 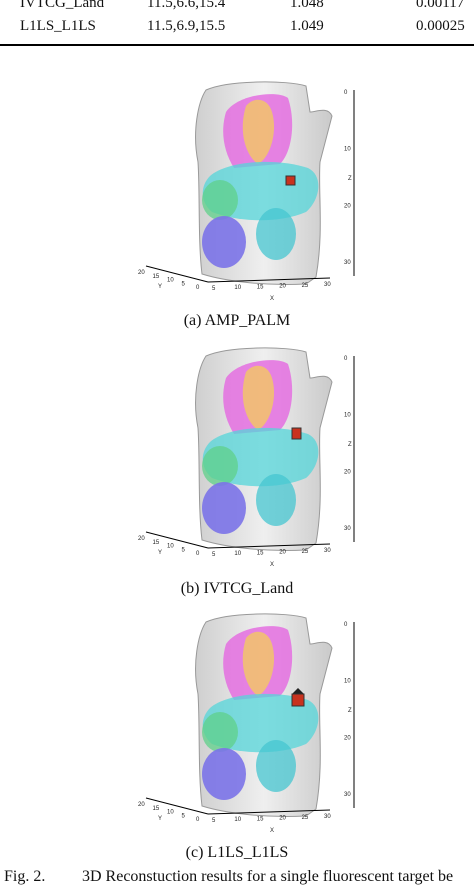 I want to click on table-row-1-position: 11.5,6.6,15.4, so click(x=186, y=5).